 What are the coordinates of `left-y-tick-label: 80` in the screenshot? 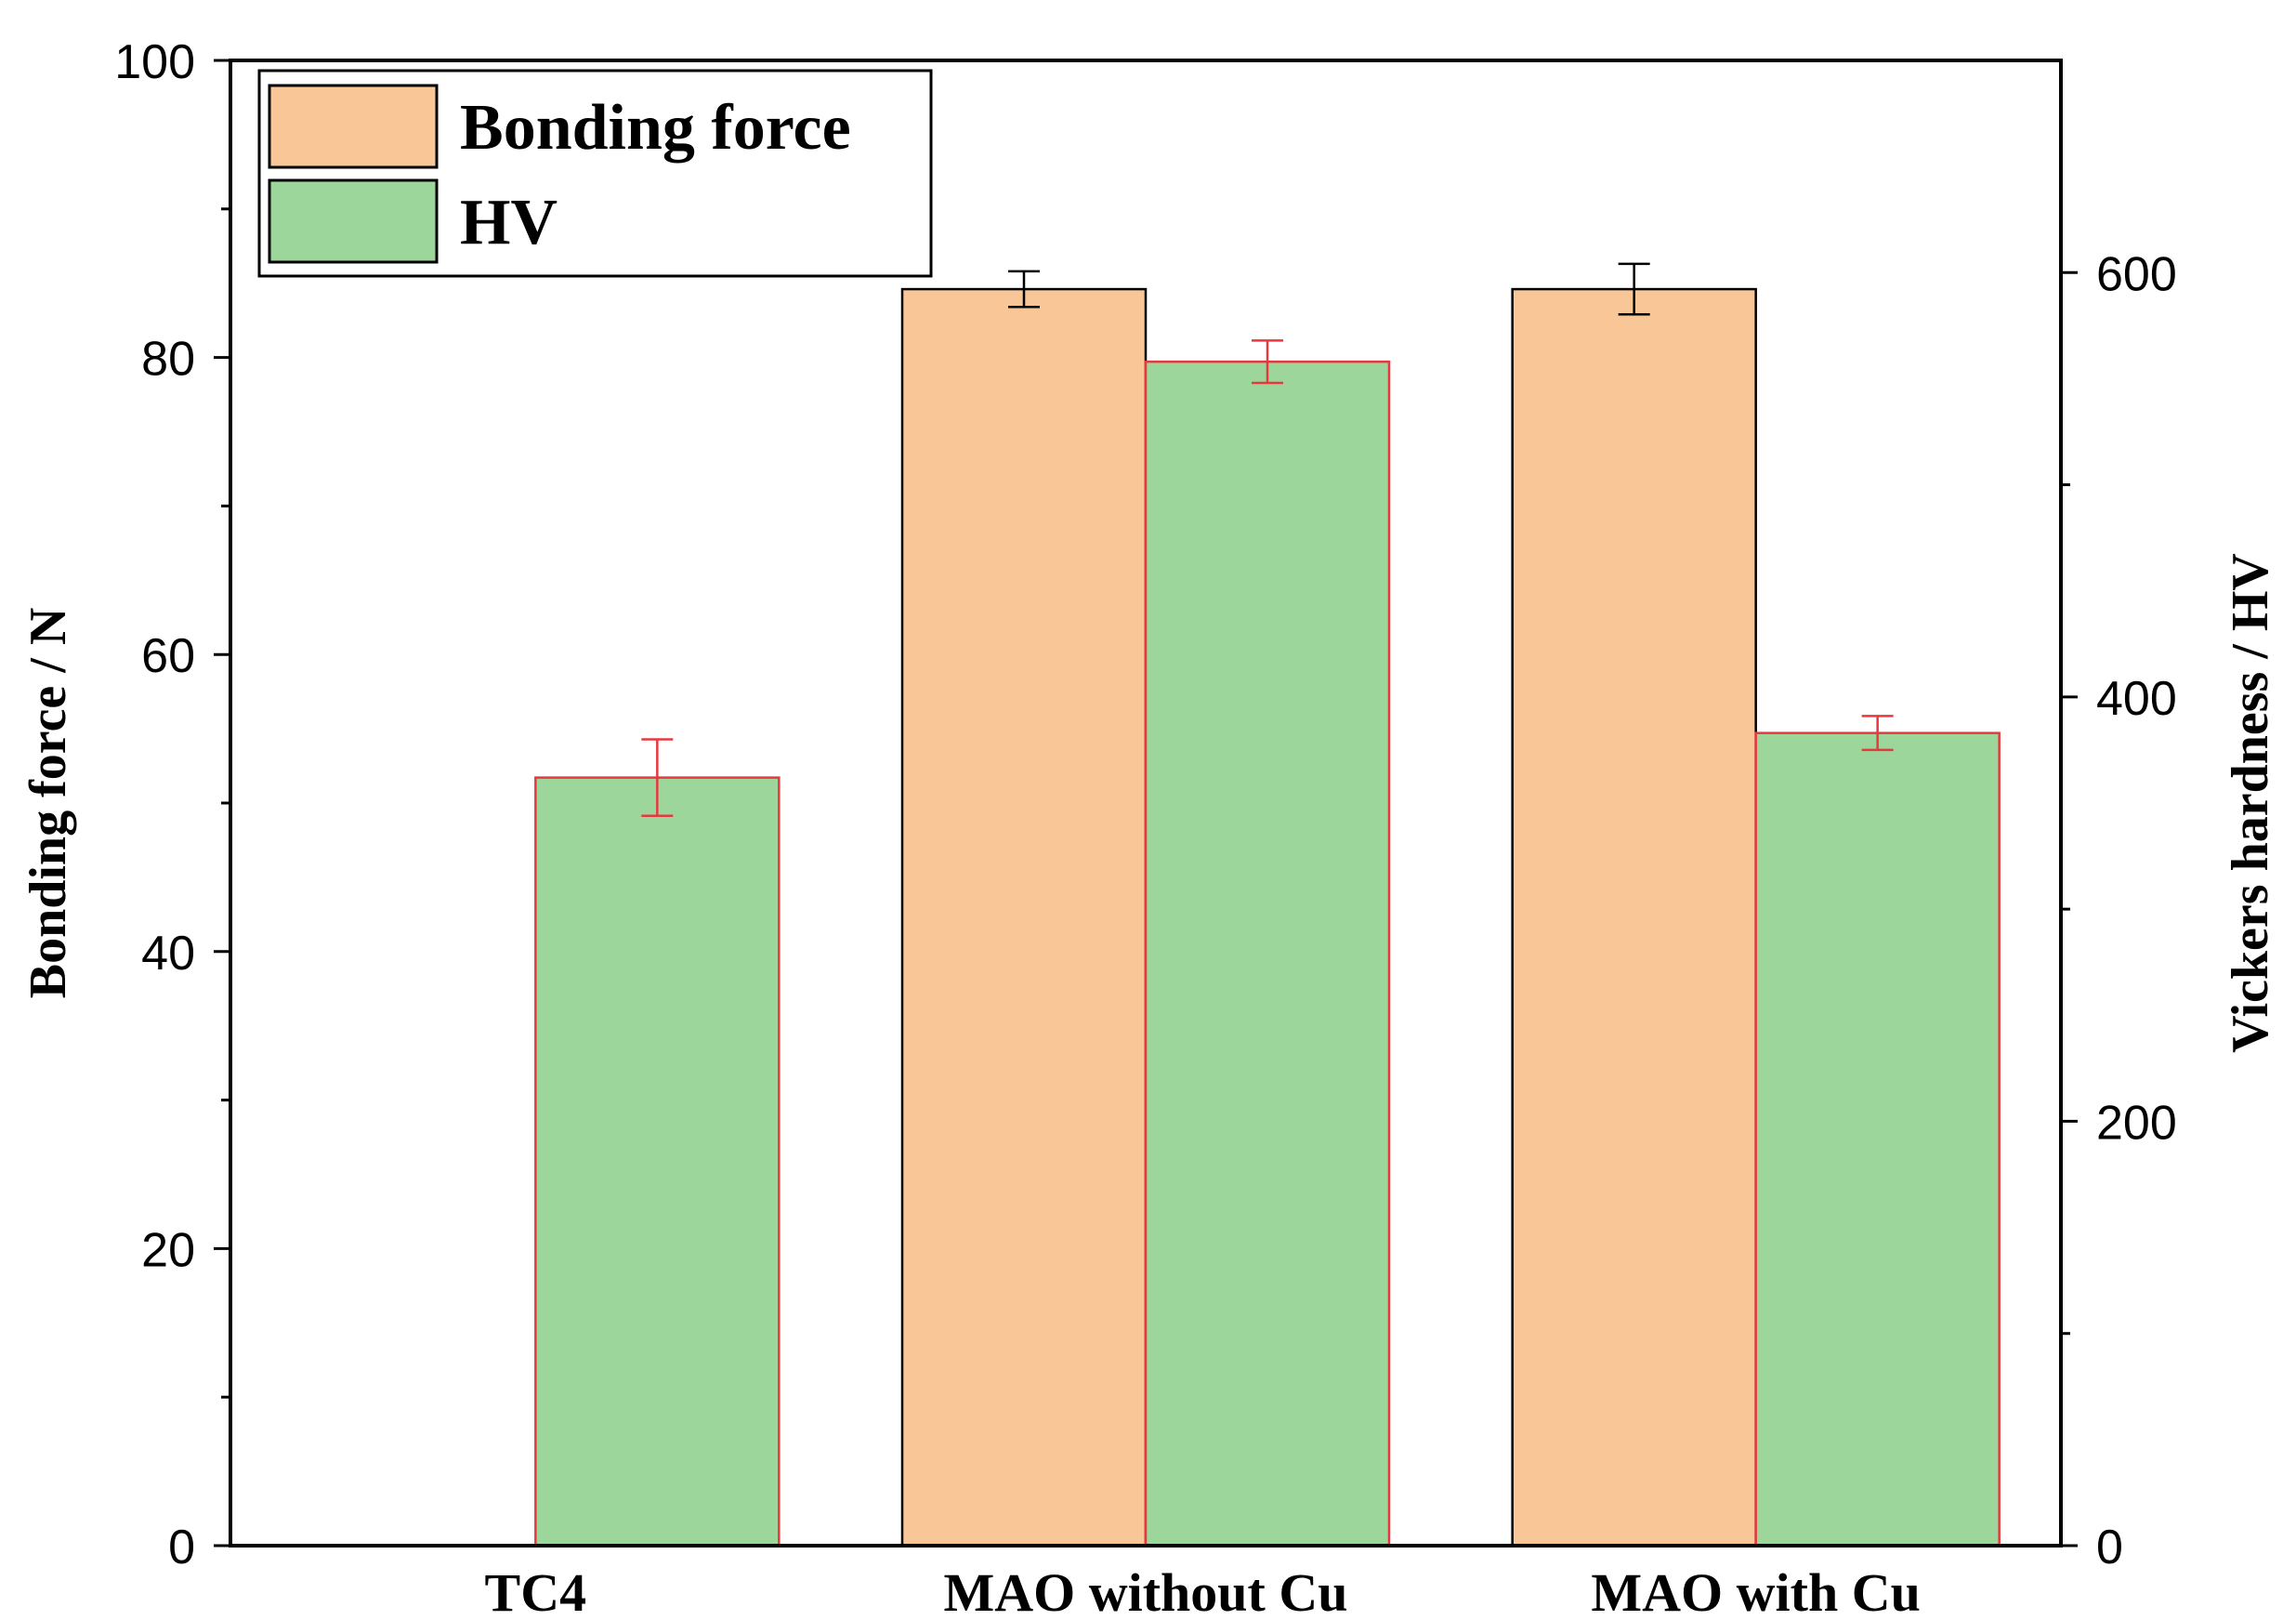 It's located at (168, 360).